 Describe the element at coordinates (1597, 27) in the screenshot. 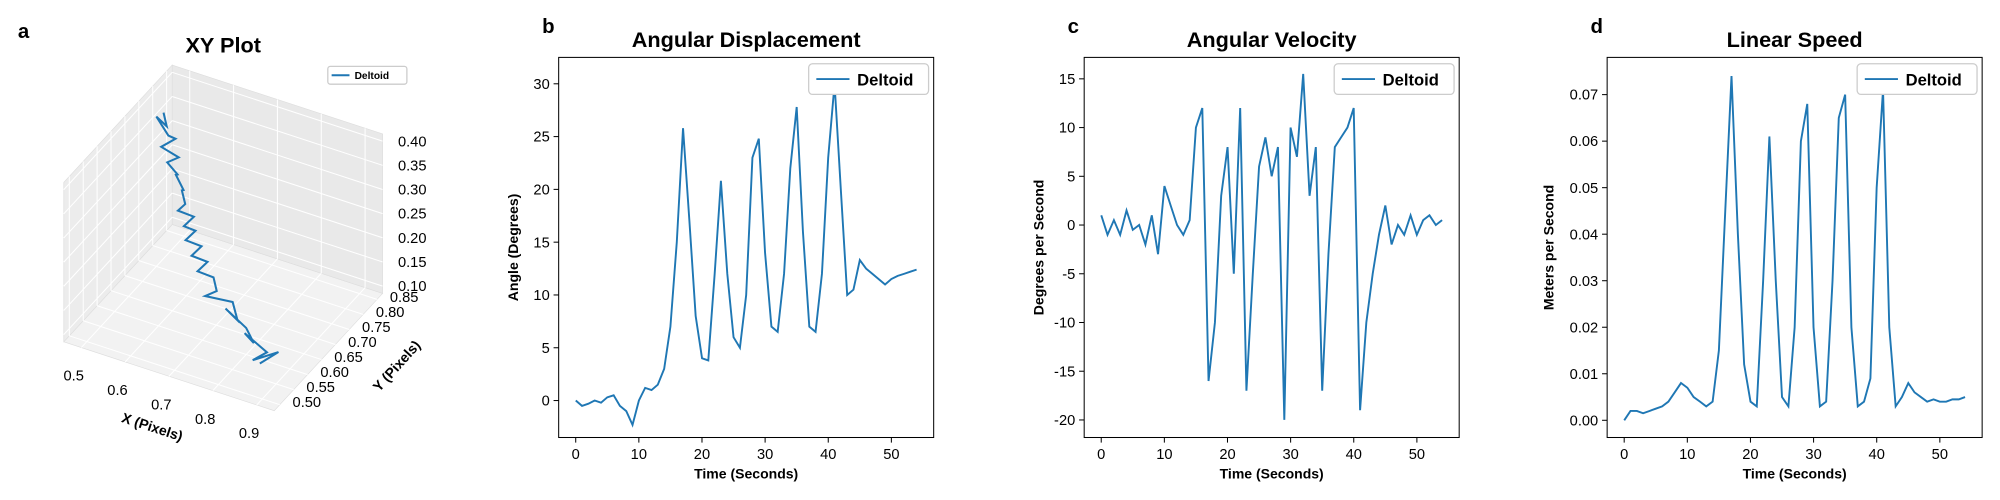

I see `panel-label: d` at that location.